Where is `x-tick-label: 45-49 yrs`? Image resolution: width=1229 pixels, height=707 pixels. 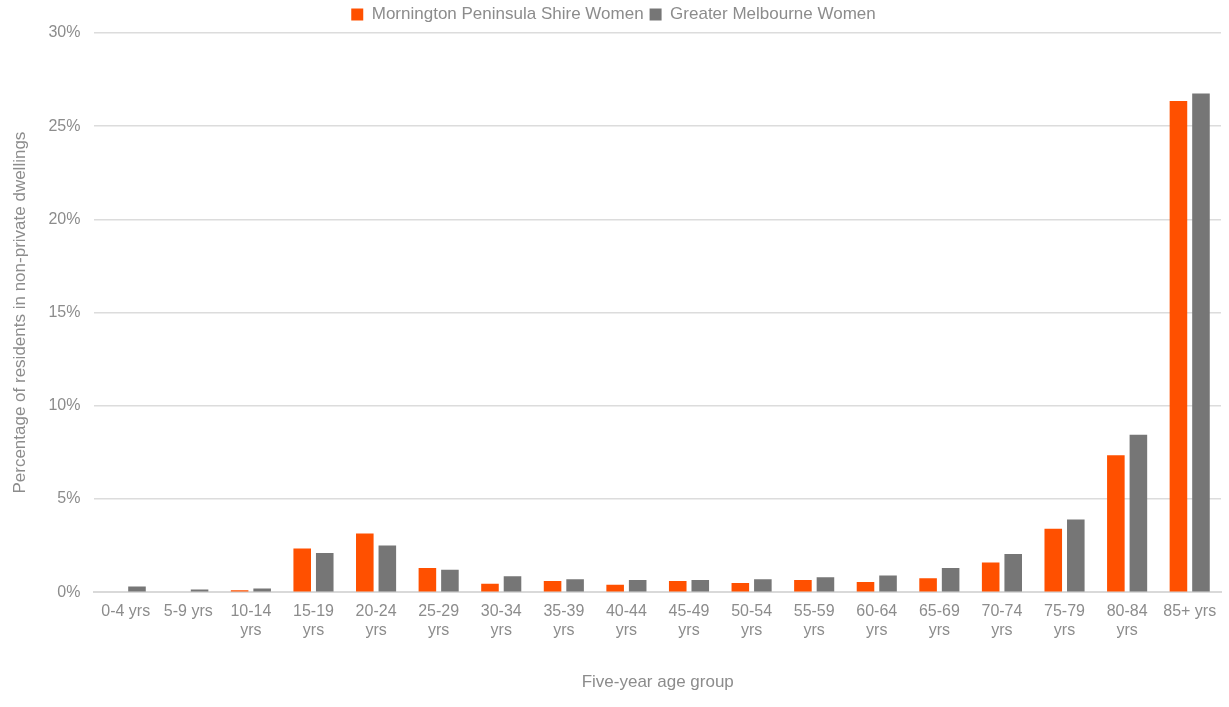
x-tick-label: 45-49 yrs is located at coordinates (689, 620).